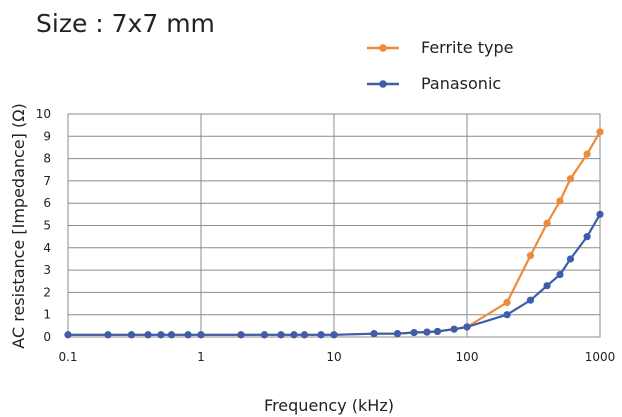  Describe the element at coordinates (47, 292) in the screenshot. I see `y-tick-label: 2` at that location.